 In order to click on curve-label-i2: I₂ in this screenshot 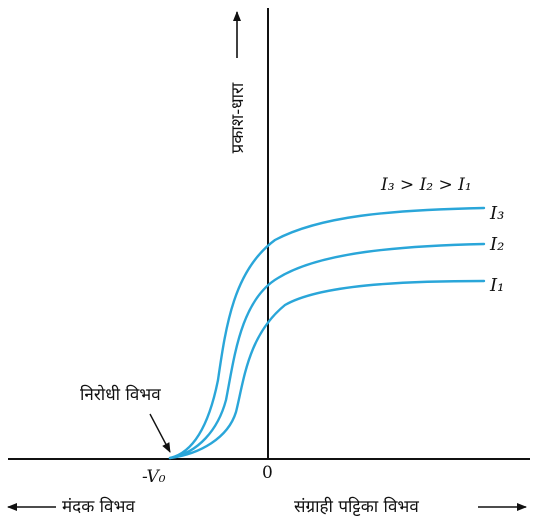, I will do `click(496, 244)`.